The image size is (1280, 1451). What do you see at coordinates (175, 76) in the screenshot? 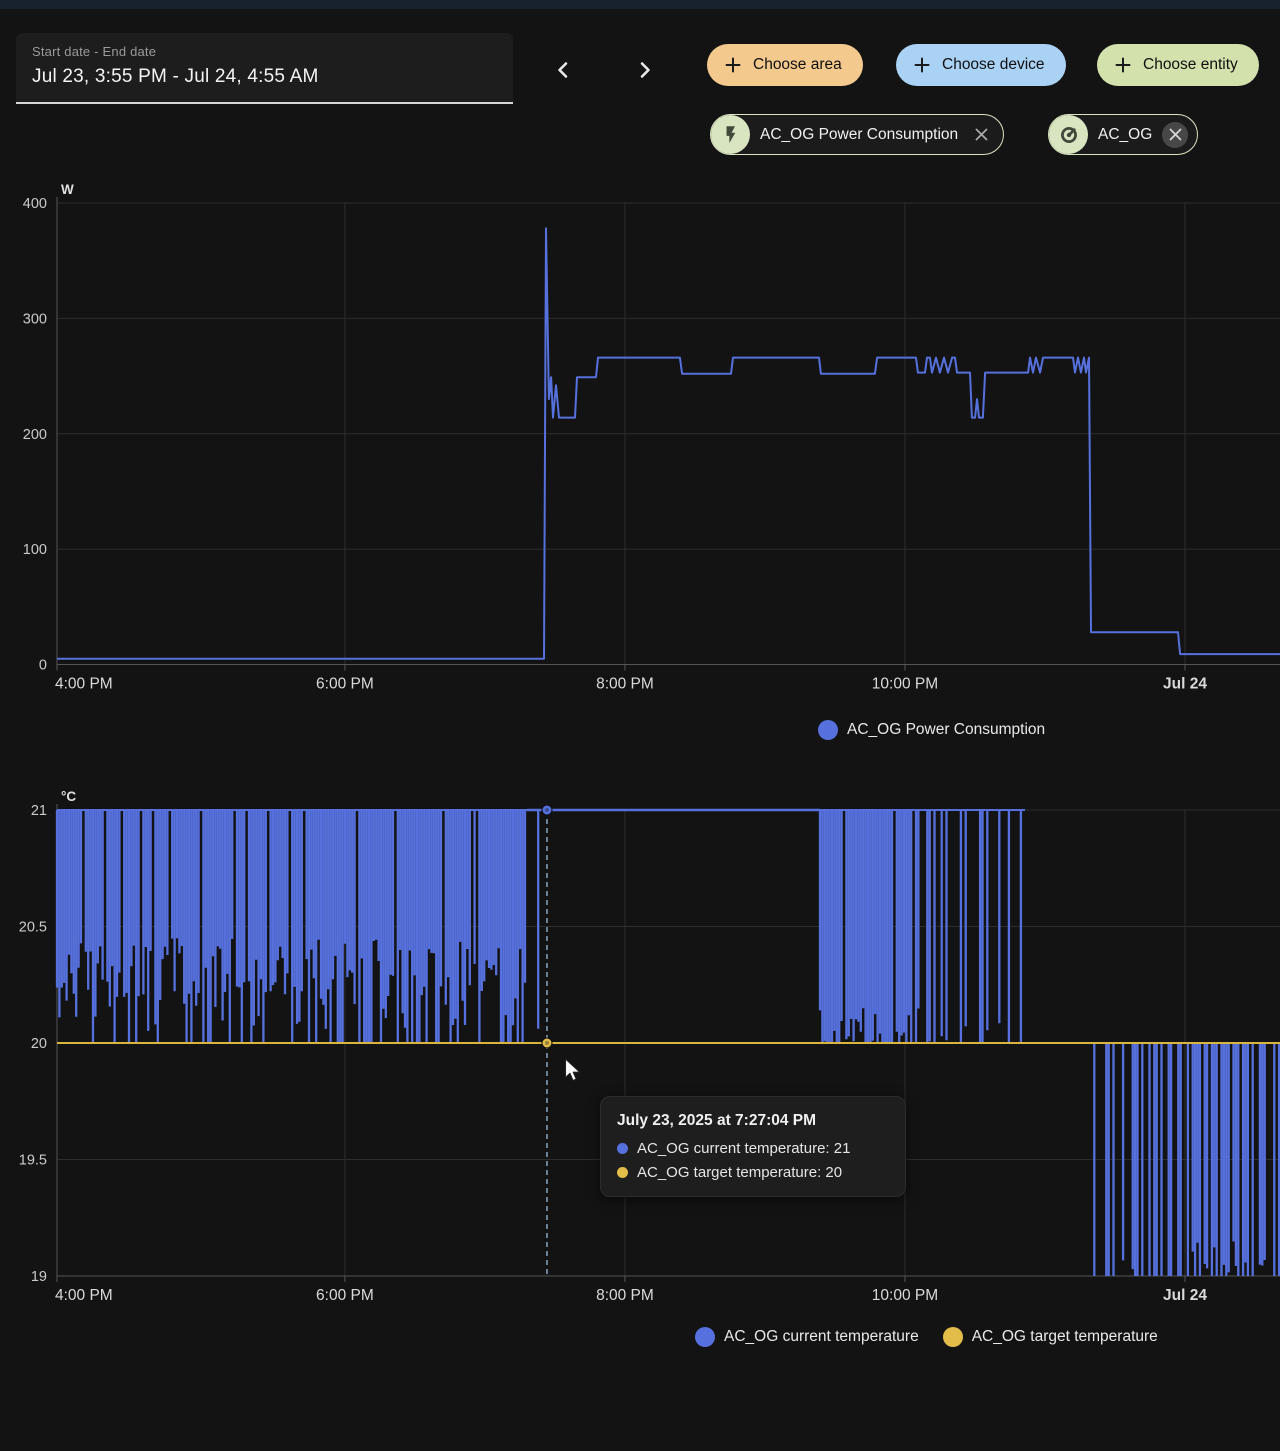
I see `date-range-value: Jul 23, 3:55 PM - Jul 24, 4:55 AM` at bounding box center [175, 76].